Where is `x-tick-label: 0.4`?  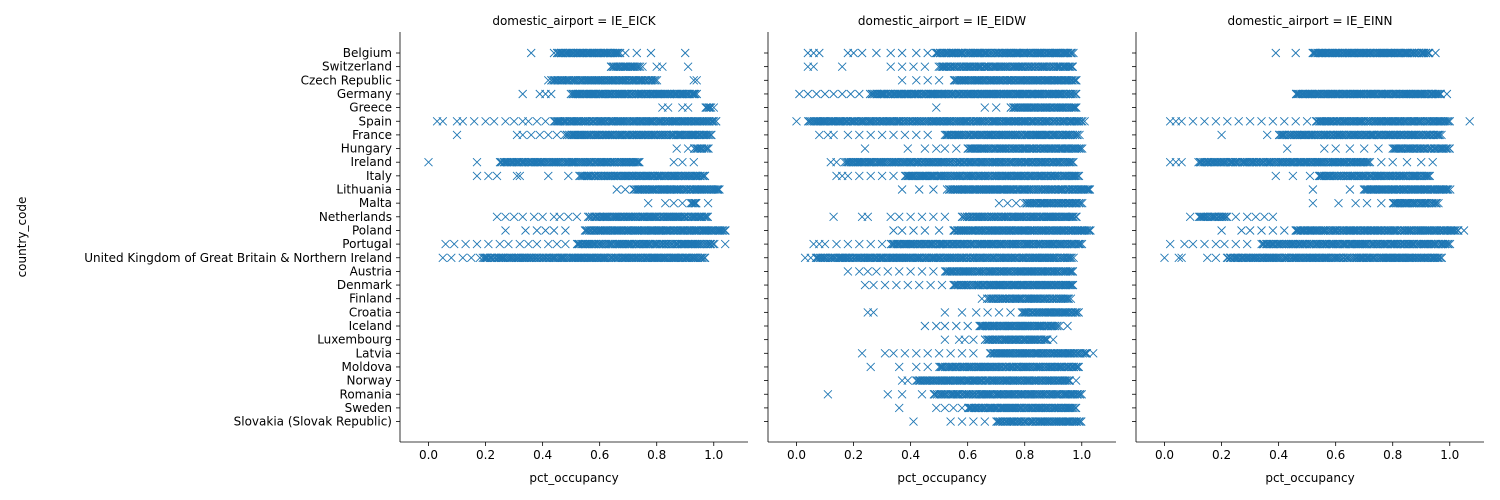 x-tick-label: 0.4 is located at coordinates (910, 455).